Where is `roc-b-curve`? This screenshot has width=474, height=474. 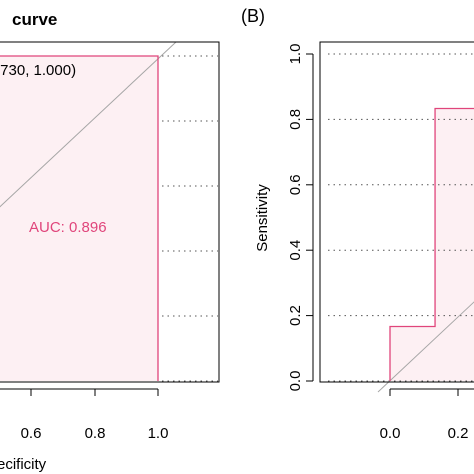 roc-b-curve is located at coordinates (431, 244).